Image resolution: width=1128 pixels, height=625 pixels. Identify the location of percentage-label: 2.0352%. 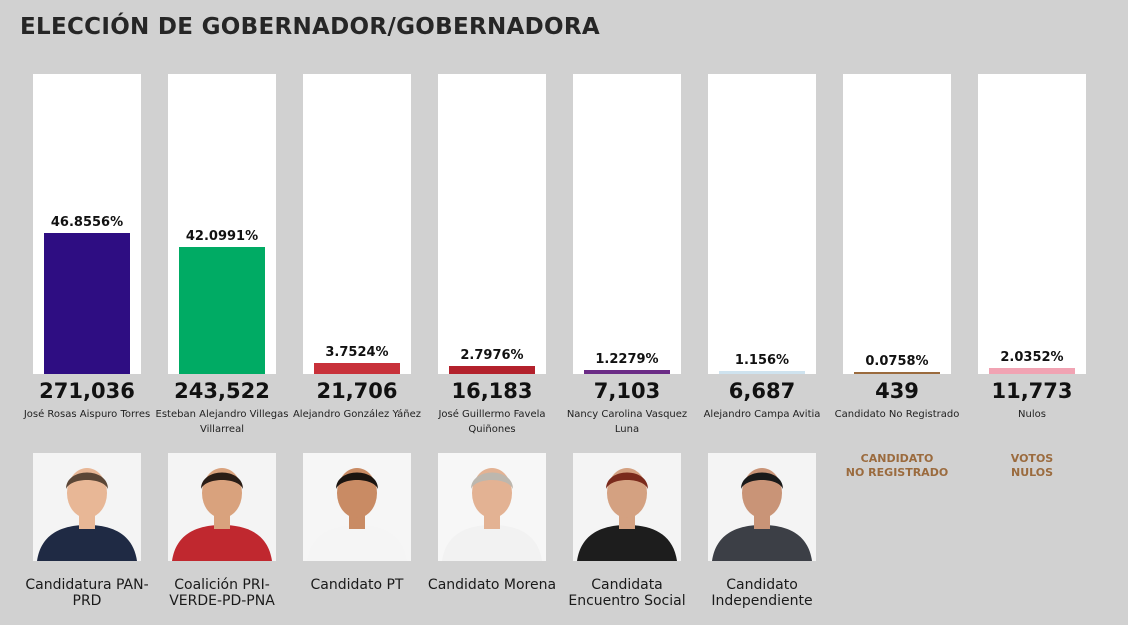
(1032, 357).